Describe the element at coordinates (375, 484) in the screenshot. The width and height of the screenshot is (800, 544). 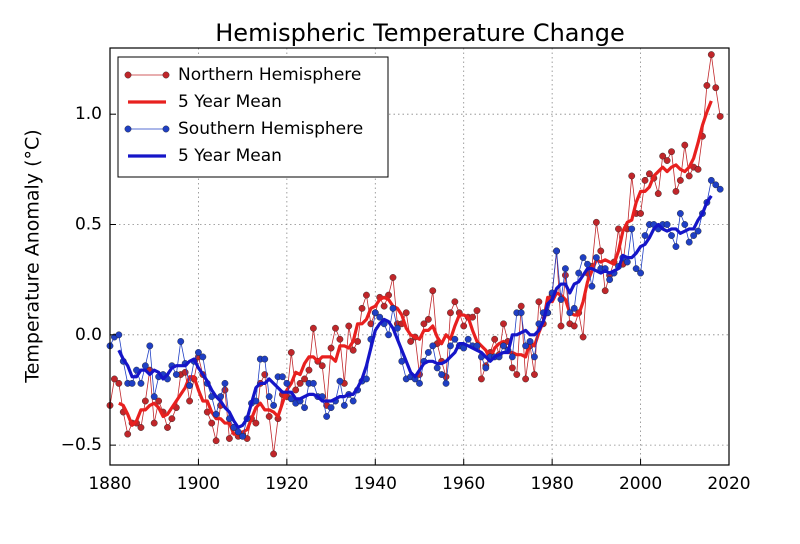
I see `x-tick-label: 1940` at that location.